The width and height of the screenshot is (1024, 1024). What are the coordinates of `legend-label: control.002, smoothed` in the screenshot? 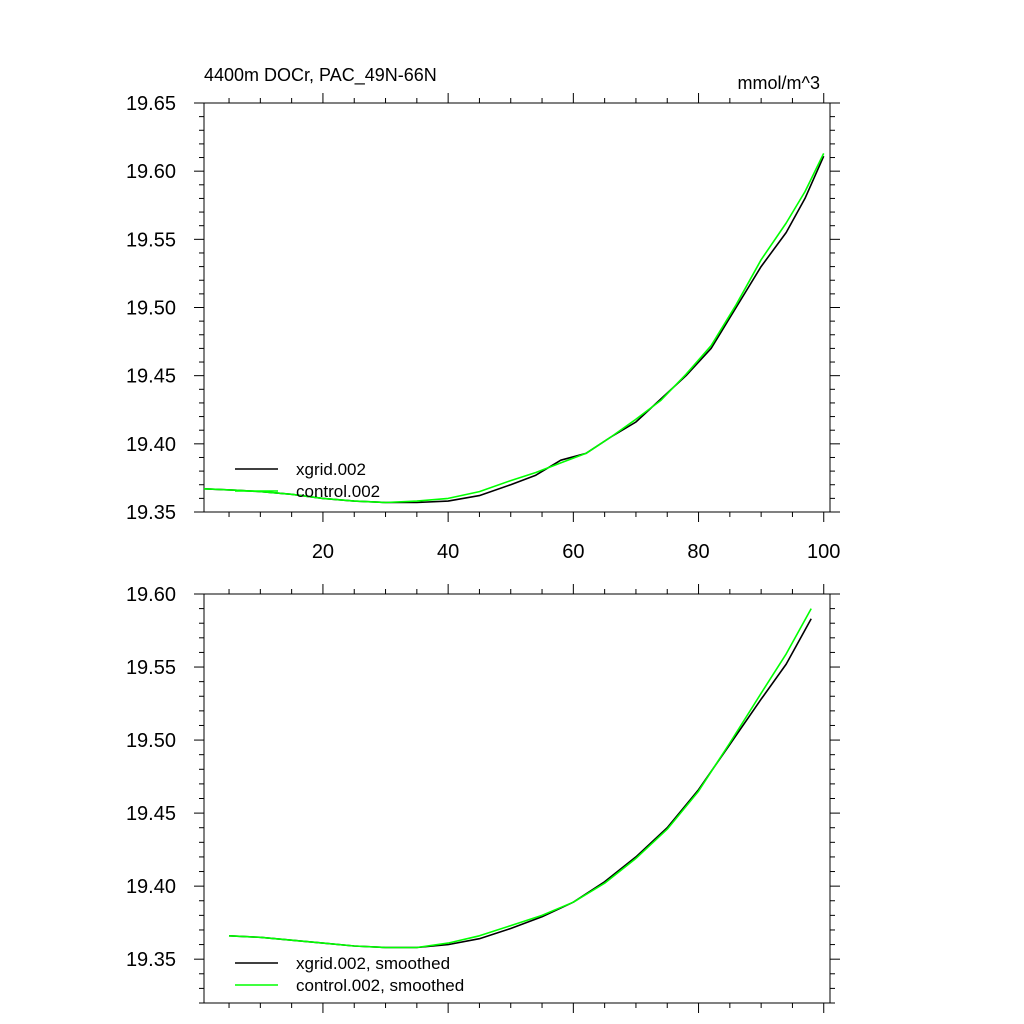 It's located at (380, 985).